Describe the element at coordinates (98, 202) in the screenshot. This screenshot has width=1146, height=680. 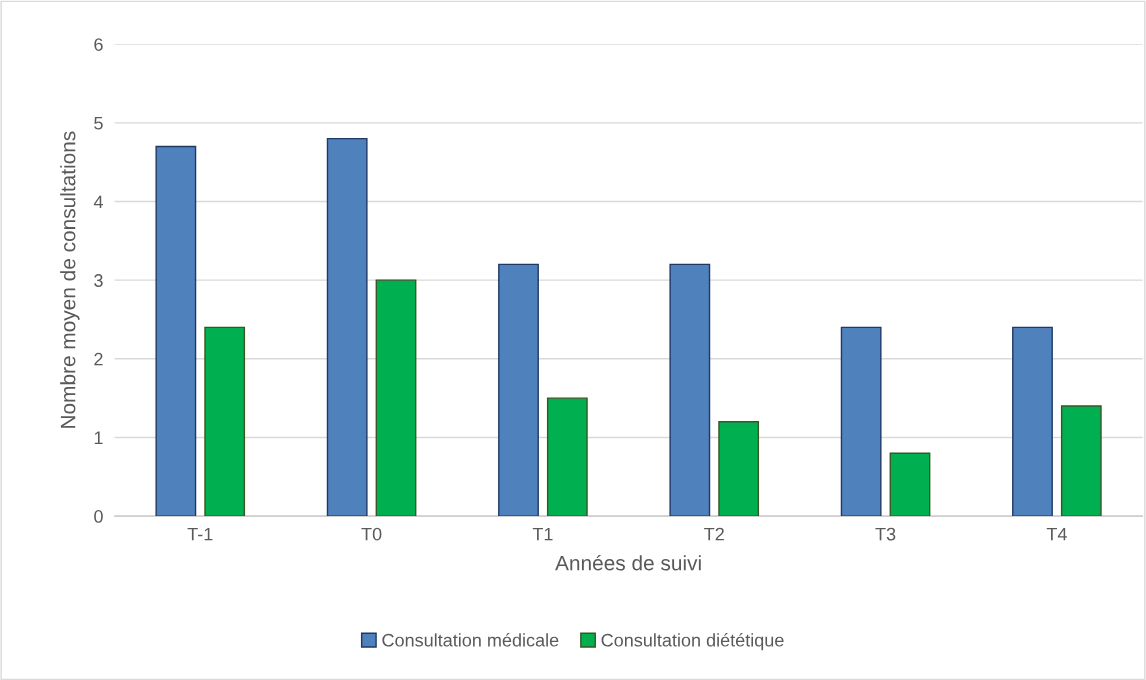
I see `y-tick-label: 4` at that location.